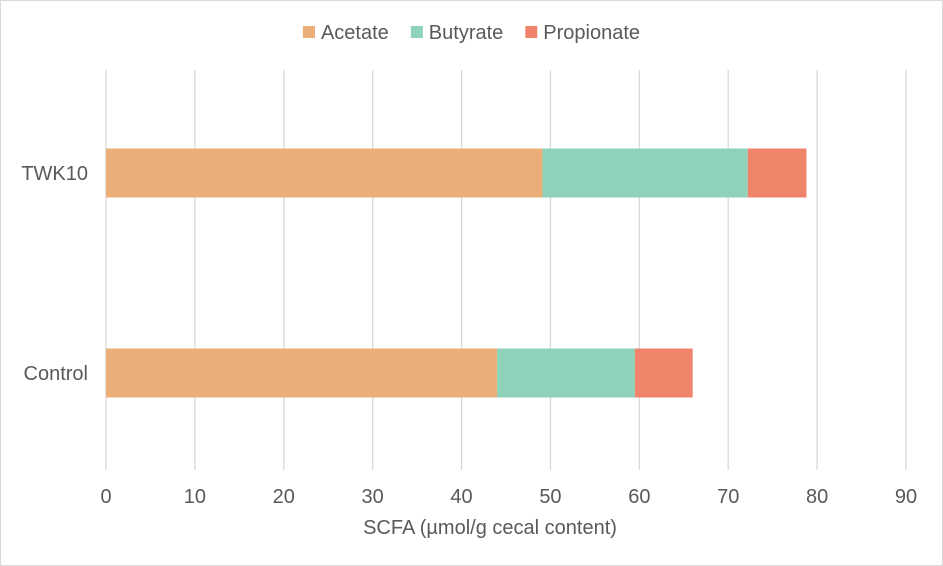 The width and height of the screenshot is (943, 566). Describe the element at coordinates (54, 174) in the screenshot. I see `category-label-twk10: TWK10` at that location.